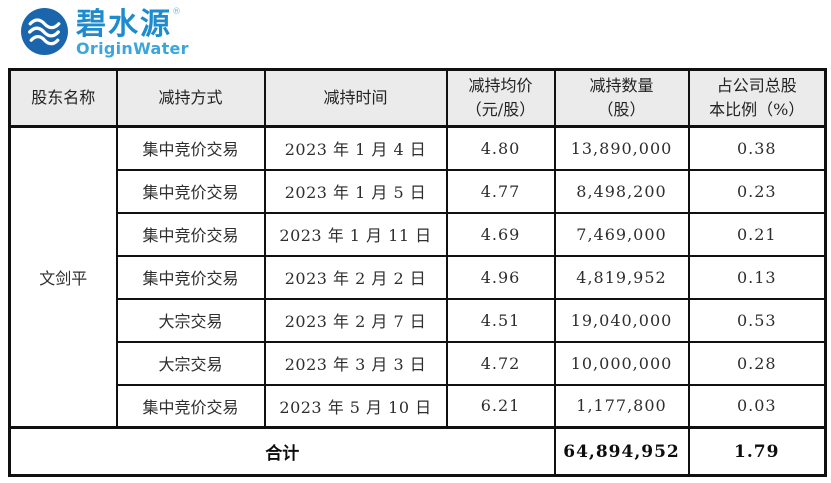 This screenshot has width=831, height=483. What do you see at coordinates (500, 148) in the screenshot?
I see `avg-price-cell: 4.80` at bounding box center [500, 148].